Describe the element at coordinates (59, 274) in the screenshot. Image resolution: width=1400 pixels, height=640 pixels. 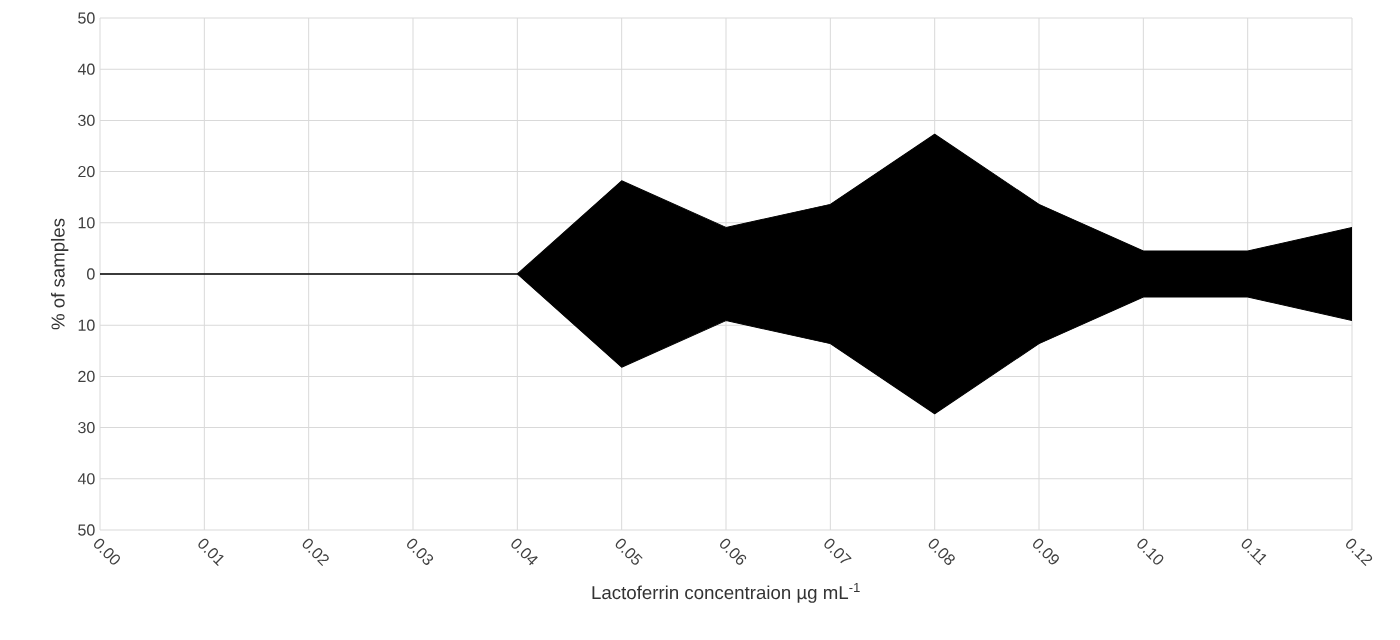
I see `y-axis-title: % of samples` at that location.